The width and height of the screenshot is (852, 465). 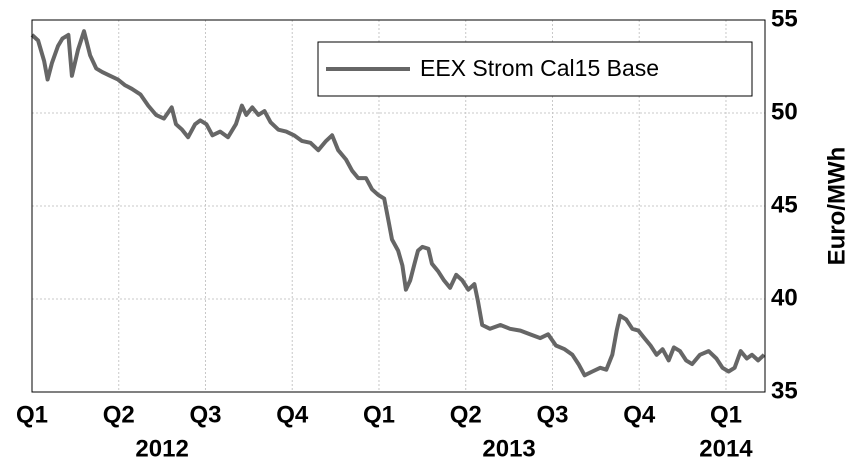 What do you see at coordinates (539, 68) in the screenshot?
I see `legend-label: EEX Strom Cal15 Base` at bounding box center [539, 68].